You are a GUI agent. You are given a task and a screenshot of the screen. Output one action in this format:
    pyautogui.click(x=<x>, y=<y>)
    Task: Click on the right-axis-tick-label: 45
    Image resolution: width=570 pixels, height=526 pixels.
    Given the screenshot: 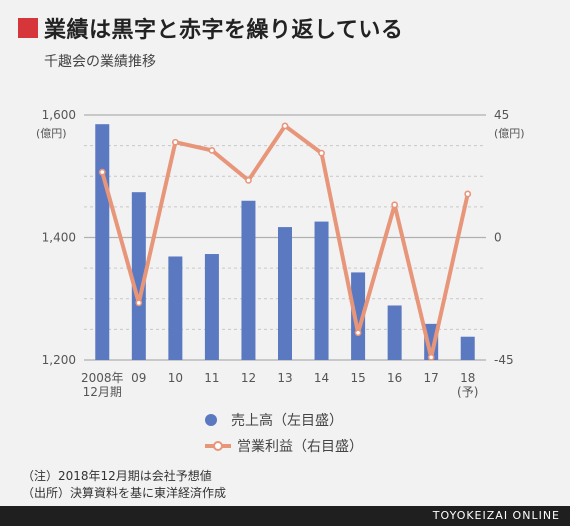 What is the action you would take?
    pyautogui.click(x=501, y=115)
    